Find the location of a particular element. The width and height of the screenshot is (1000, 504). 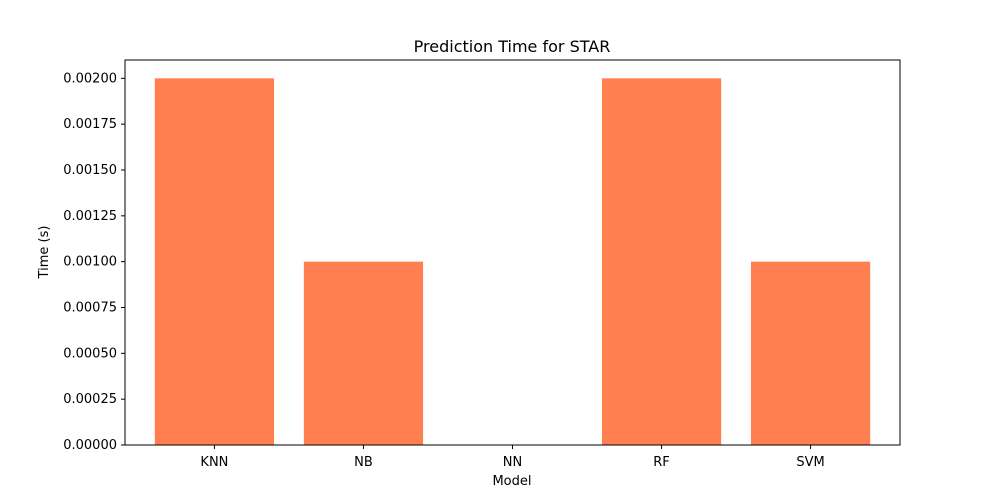

y-tick-label: 0.00025 is located at coordinates (90, 399).